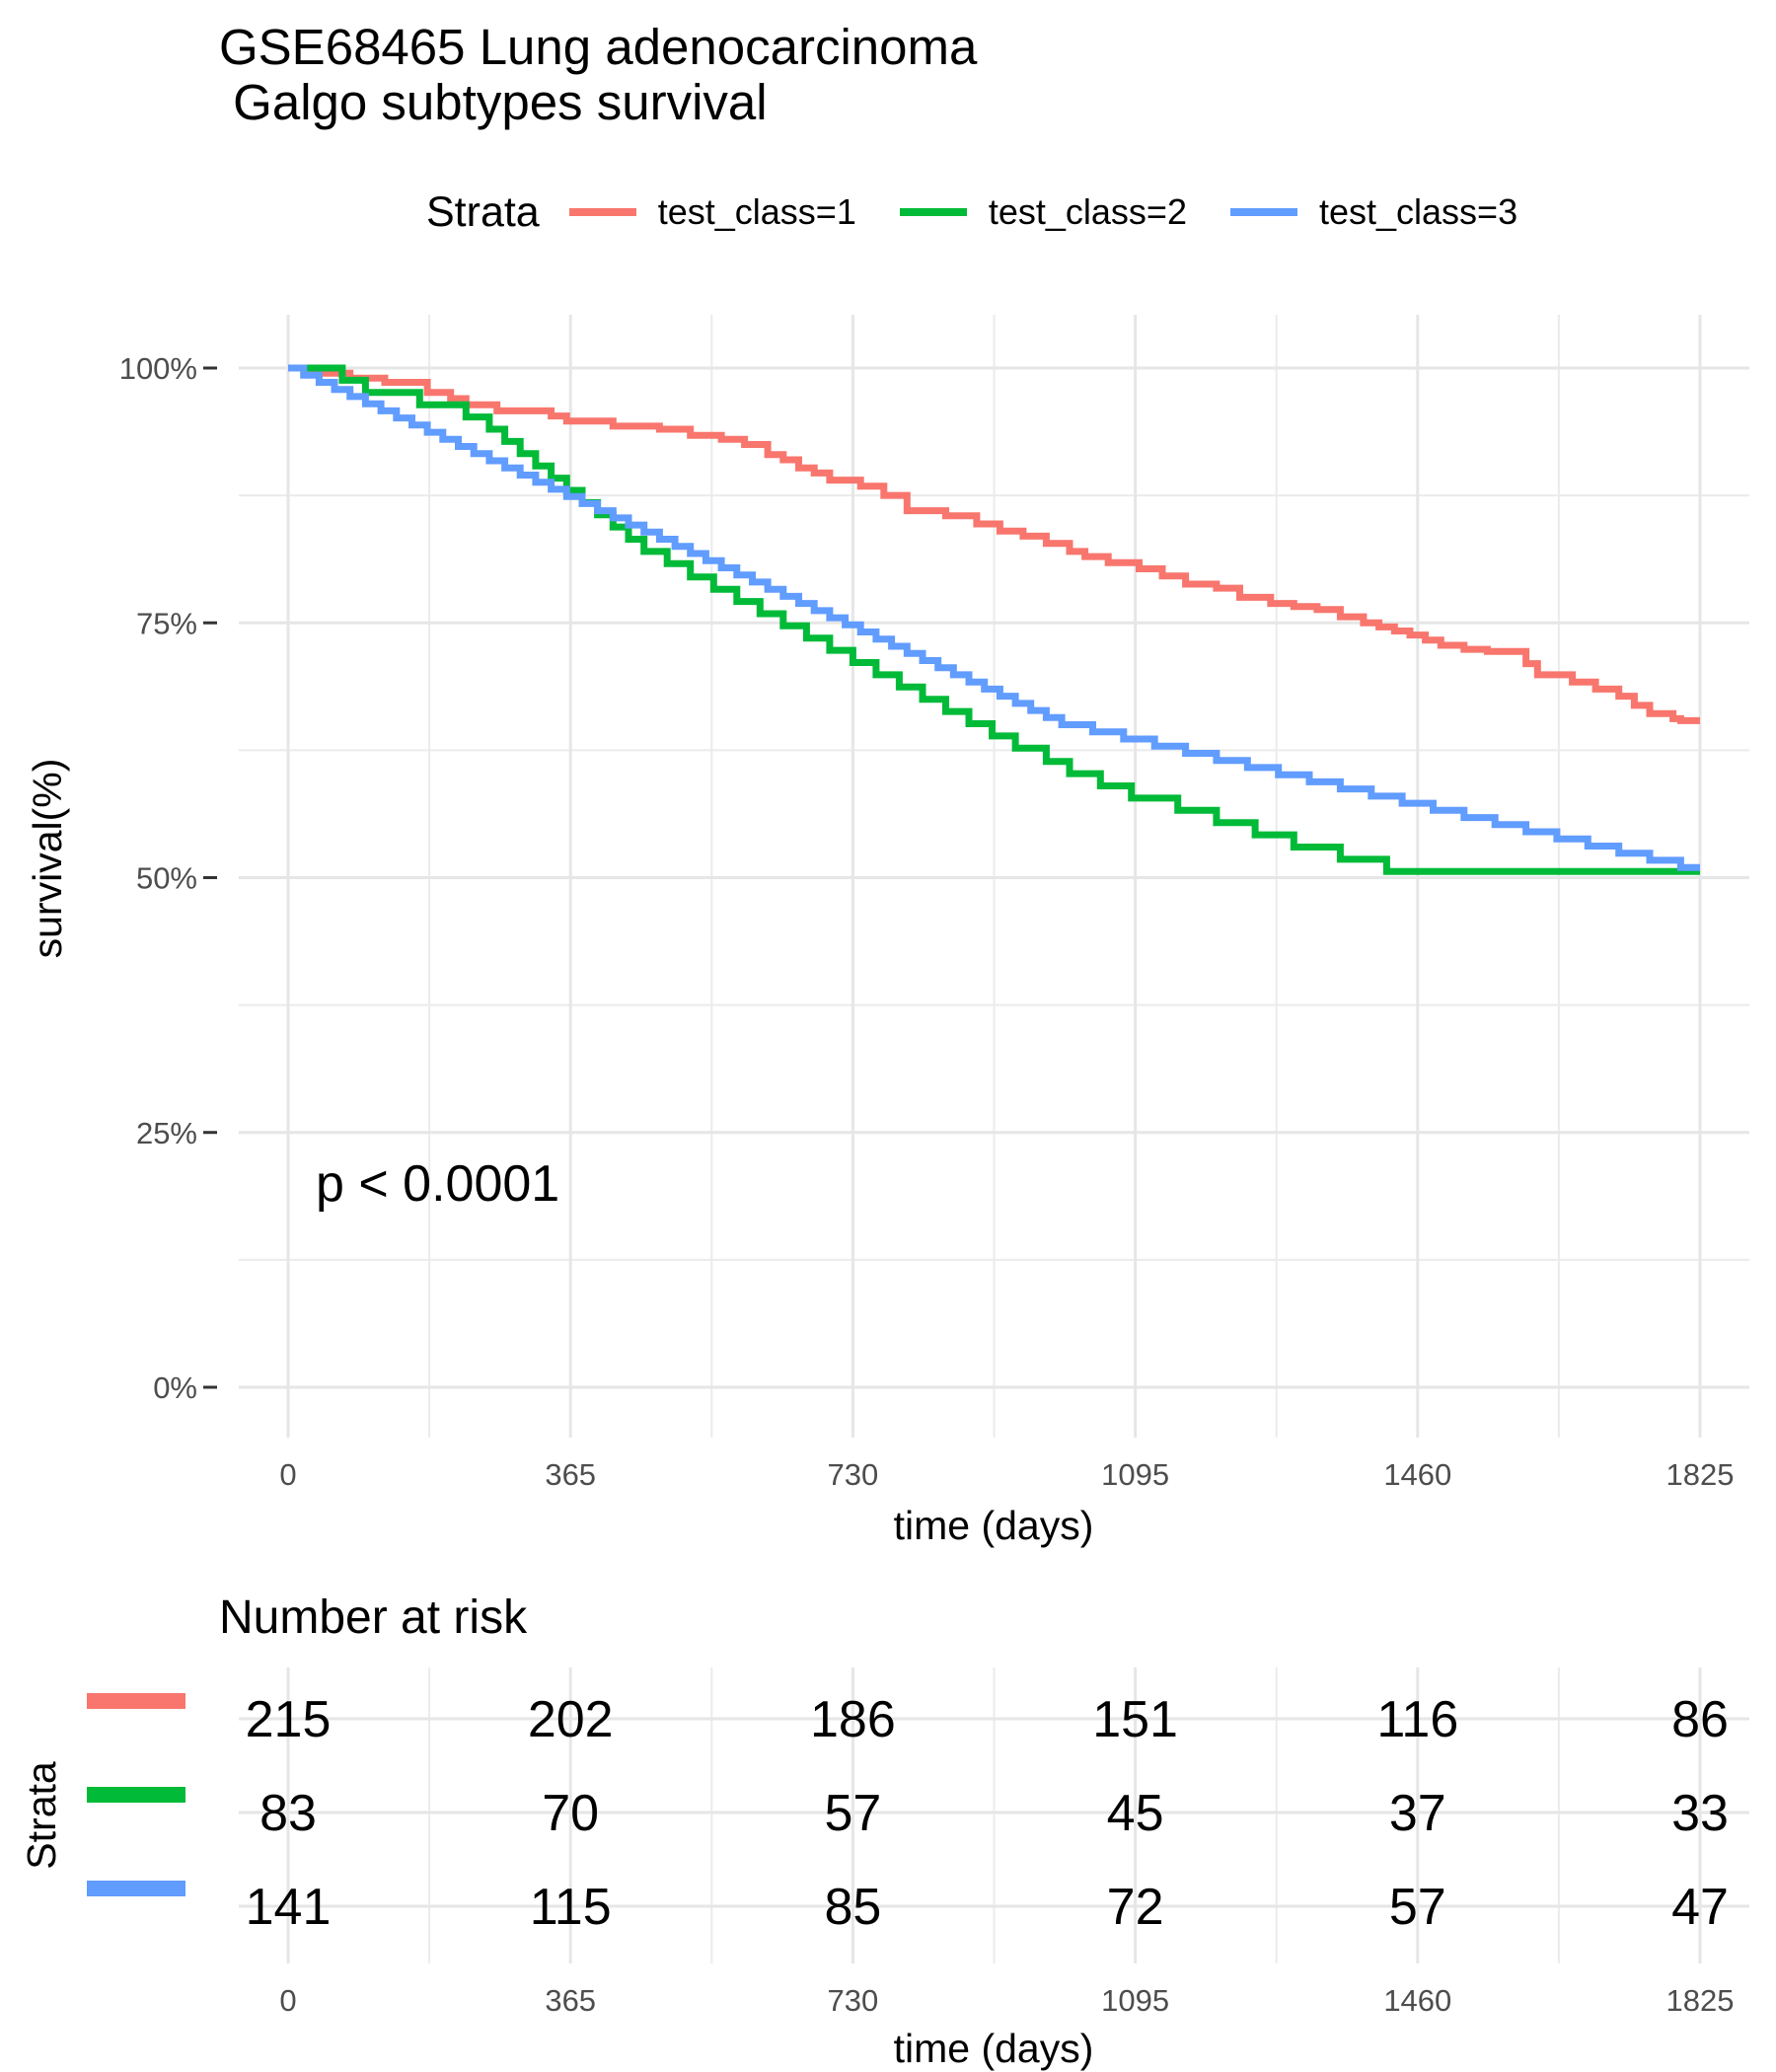 The width and height of the screenshot is (1776, 2072). I want to click on risk-count-cell: 72, so click(1135, 1907).